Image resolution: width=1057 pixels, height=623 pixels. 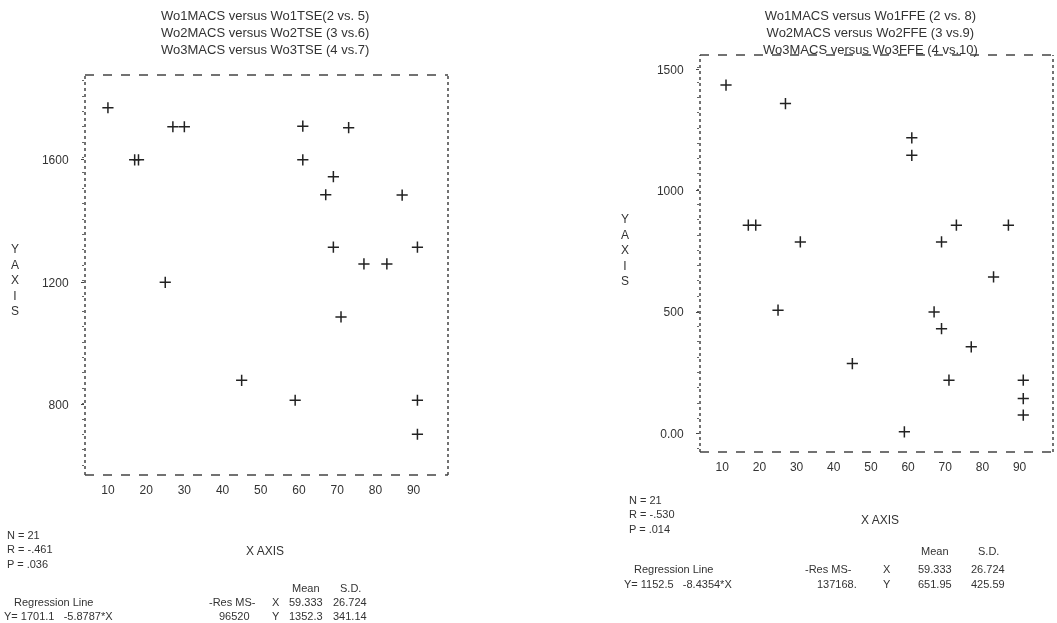 What do you see at coordinates (652, 514) in the screenshot?
I see `text: N = 21 R = -.530 P = .014` at bounding box center [652, 514].